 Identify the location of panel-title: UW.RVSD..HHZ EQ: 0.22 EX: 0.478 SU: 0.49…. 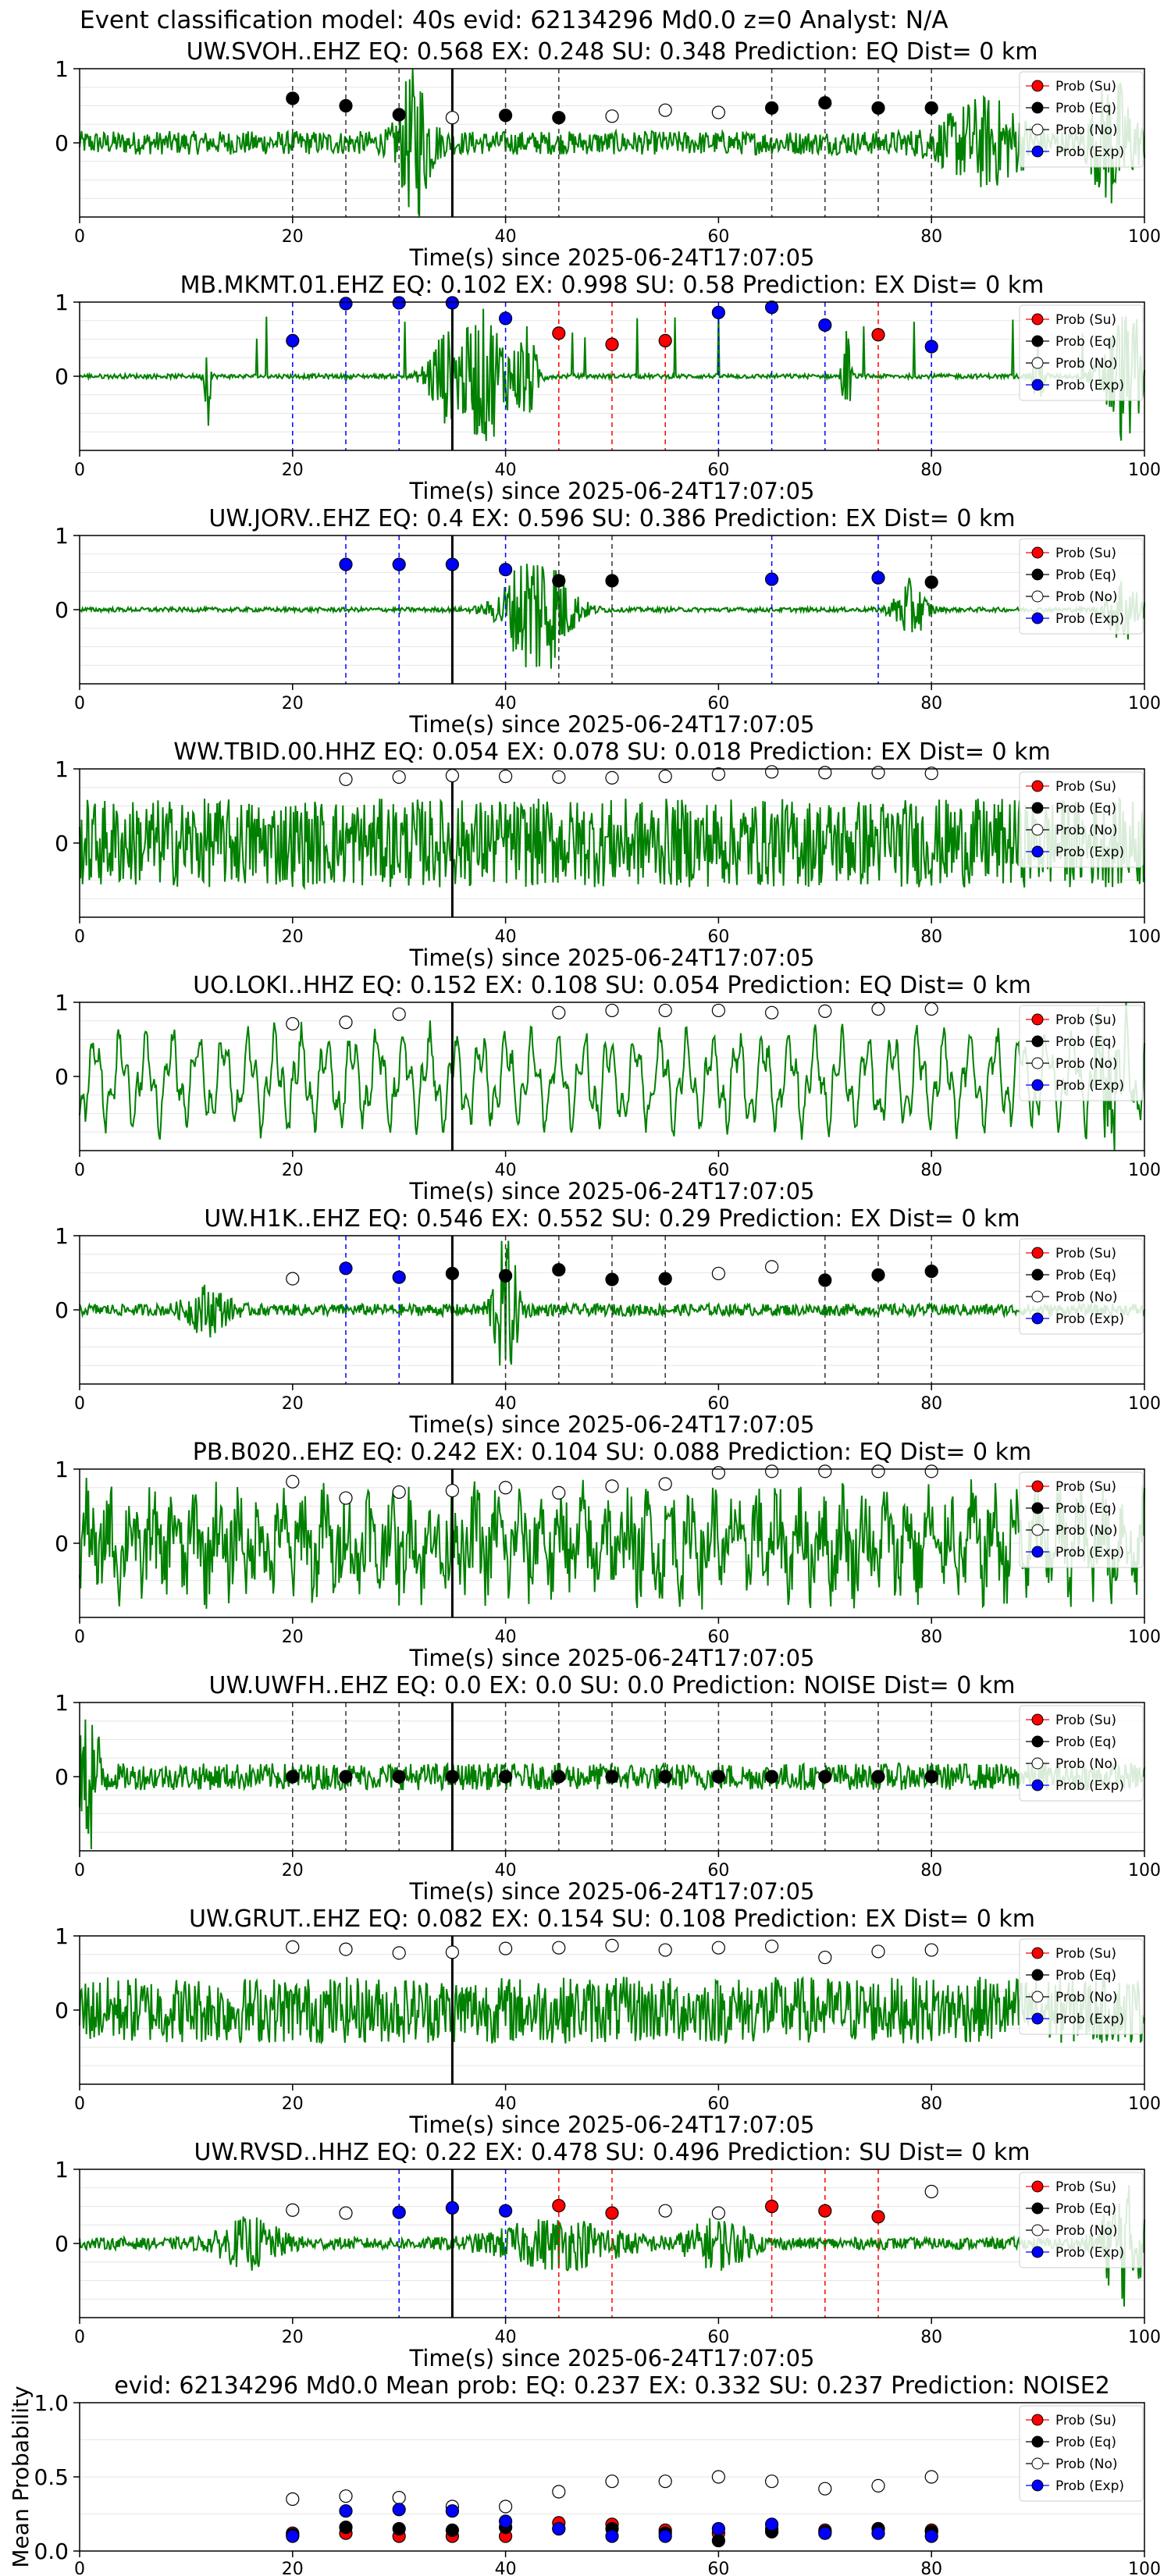
(612, 2152).